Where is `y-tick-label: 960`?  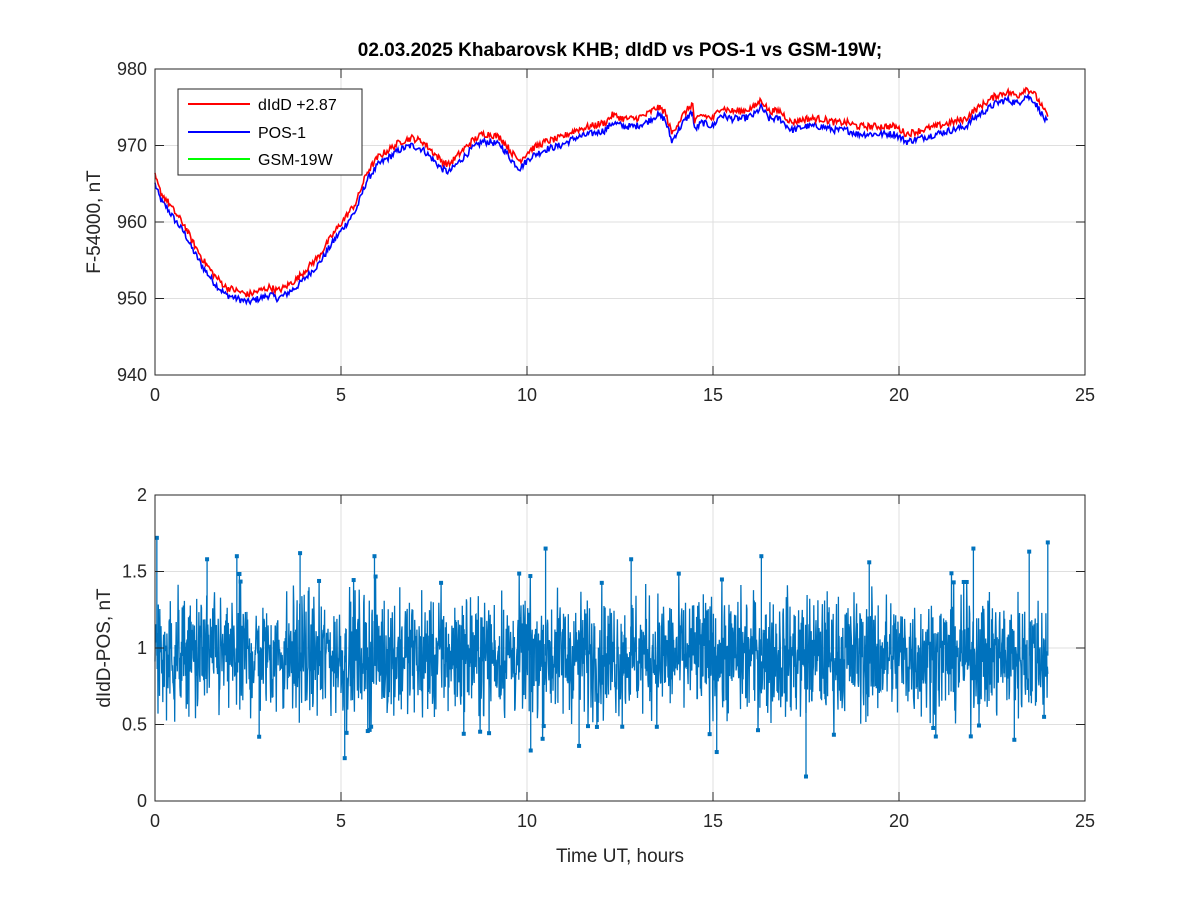 y-tick-label: 960 is located at coordinates (132, 222).